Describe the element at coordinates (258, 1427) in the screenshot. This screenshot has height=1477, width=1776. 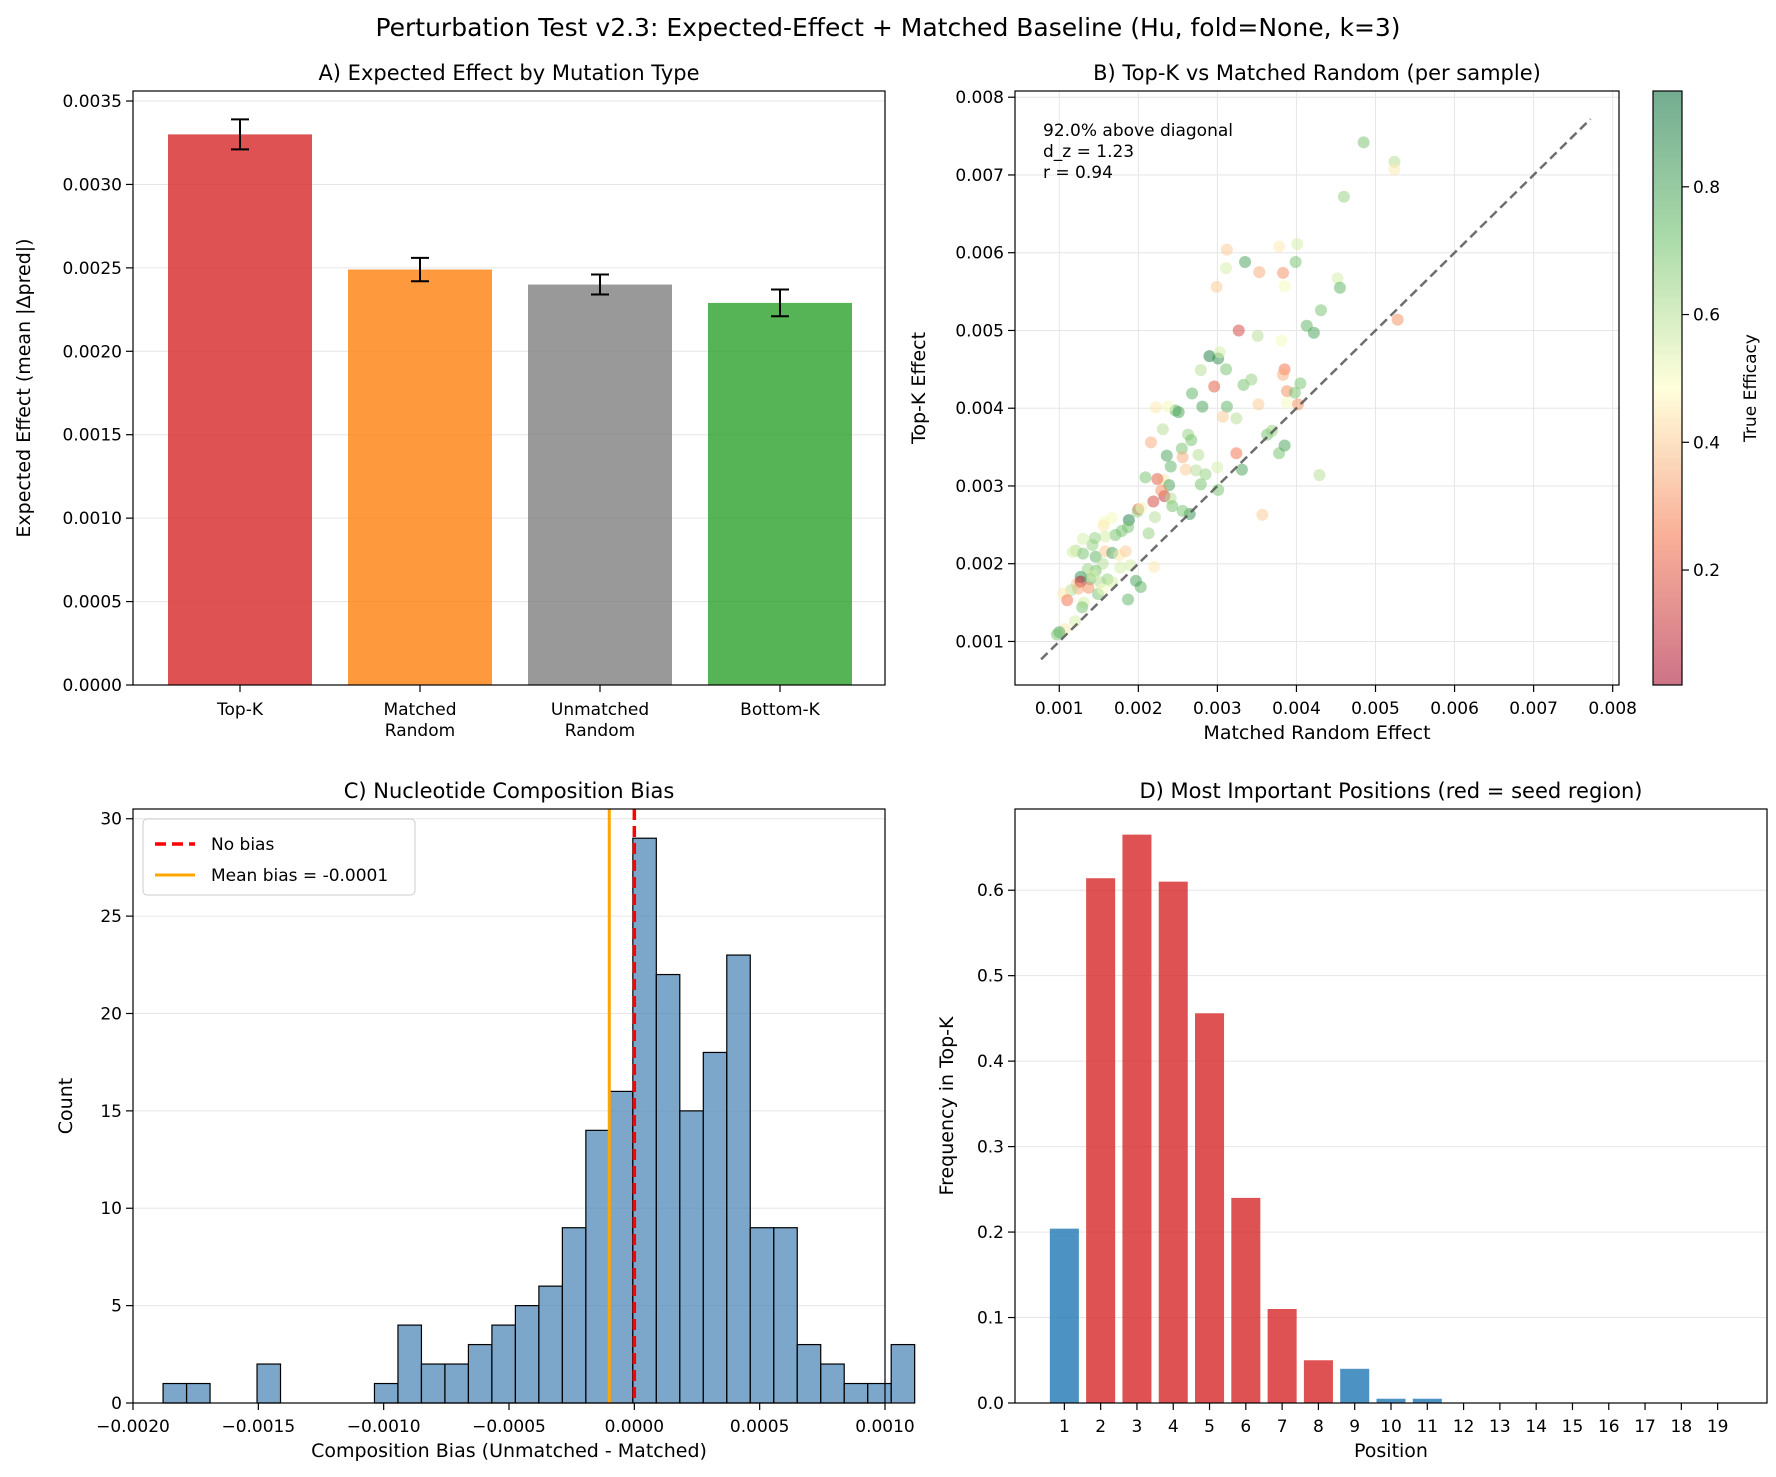
I see `x-tick-label: −0.0015` at that location.